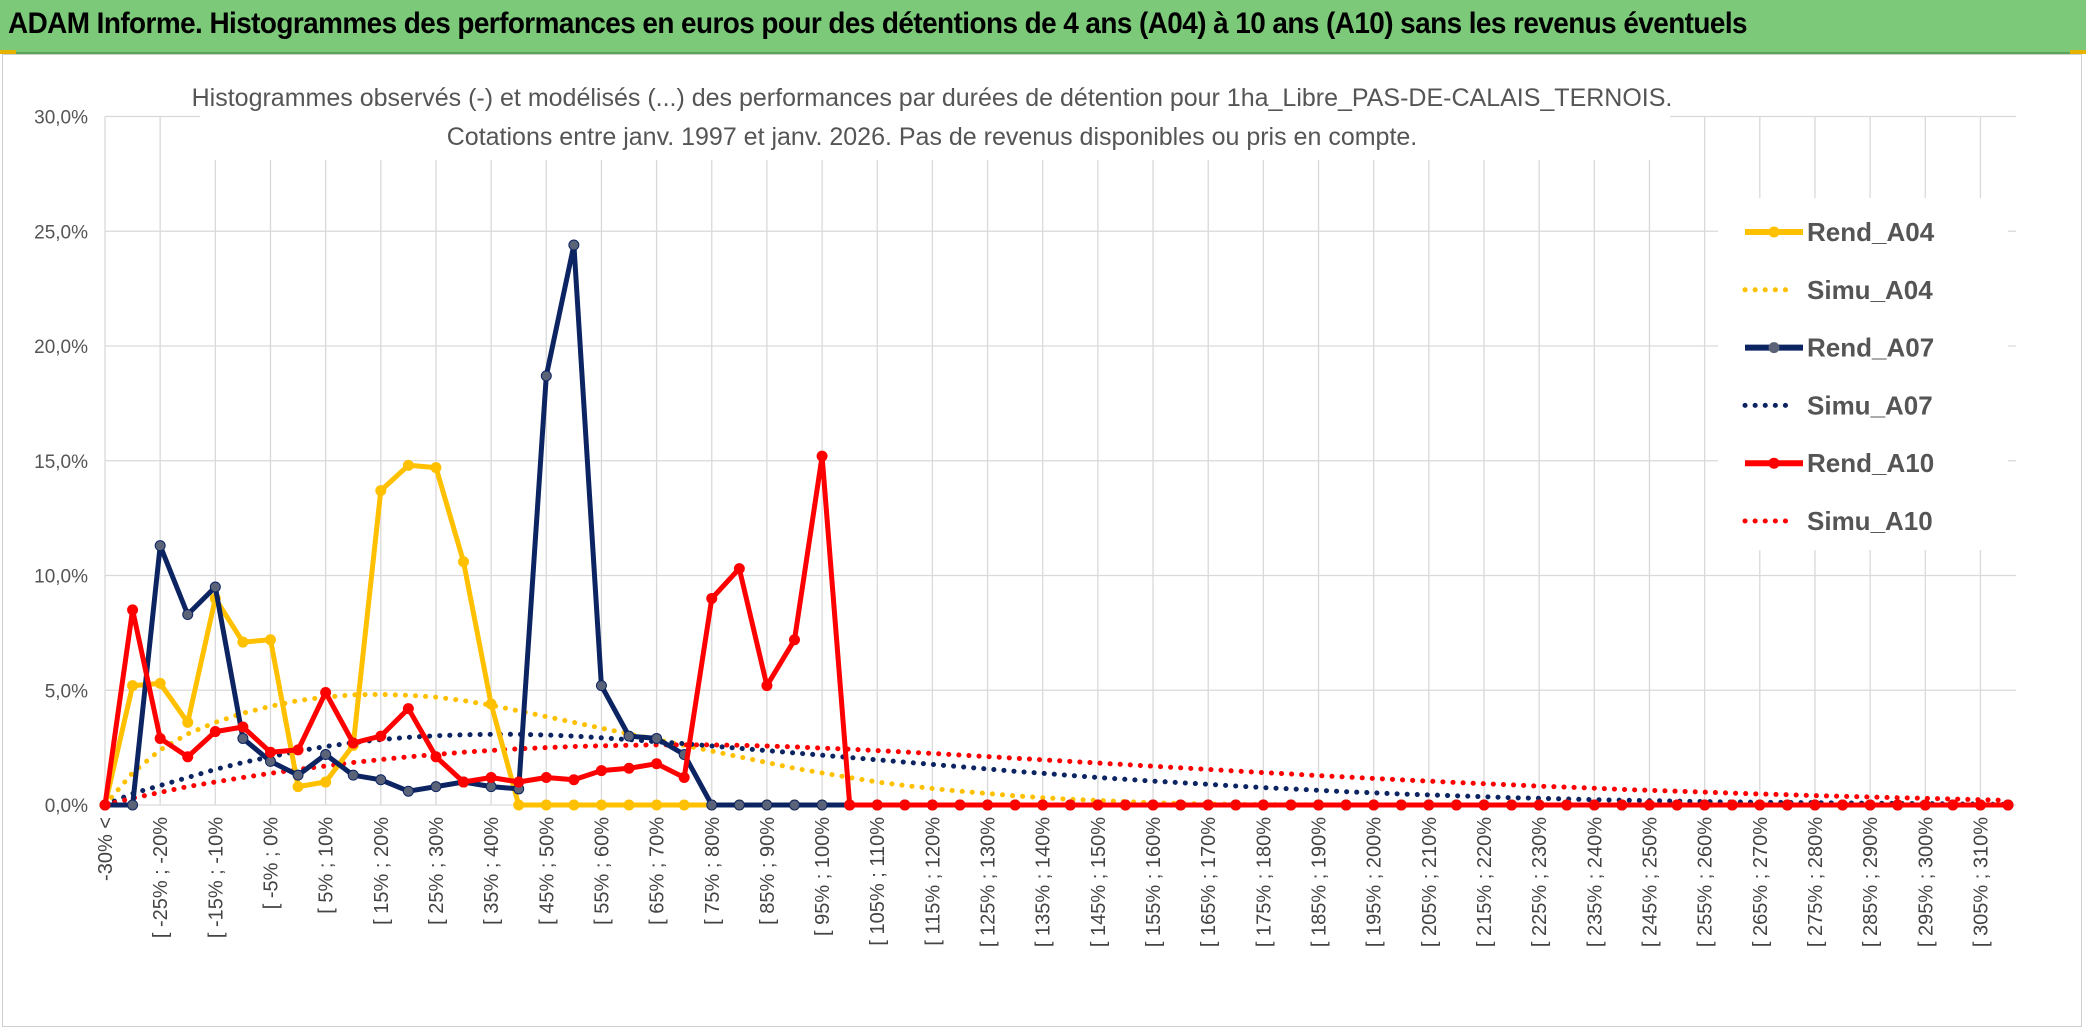 This screenshot has height=1031, width=2086. Describe the element at coordinates (1926, 882) in the screenshot. I see `x-tick-label: [ 295% ; 300%` at that location.